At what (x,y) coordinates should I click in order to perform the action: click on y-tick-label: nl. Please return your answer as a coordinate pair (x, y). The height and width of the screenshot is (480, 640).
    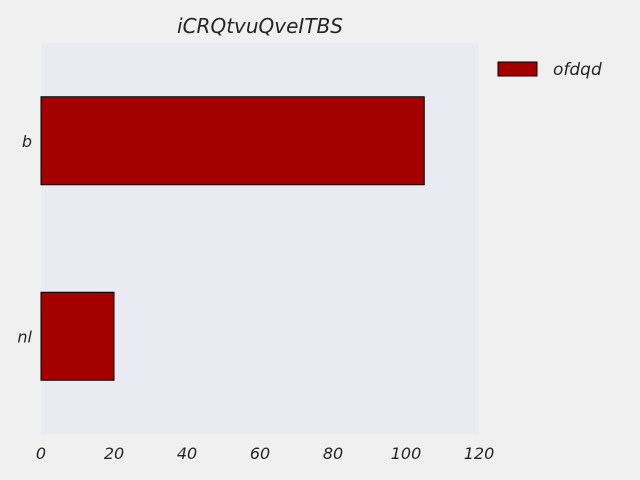
    Looking at the image, I should click on (24, 336).